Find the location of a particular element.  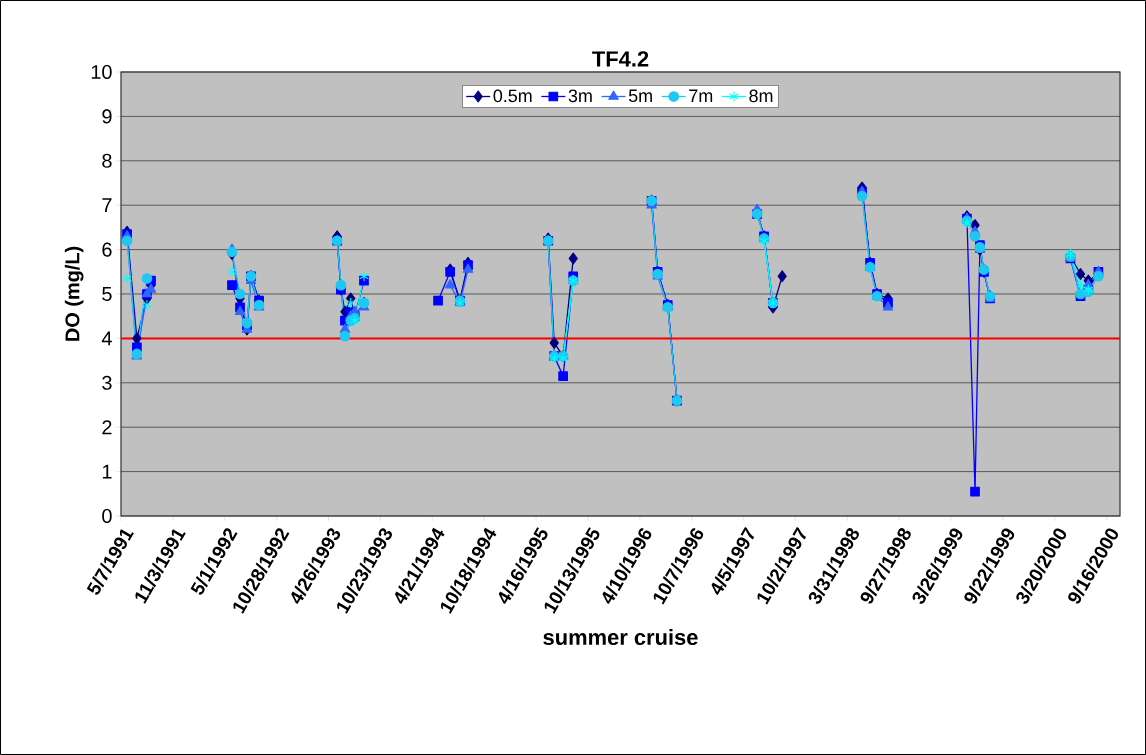

legend-label: 7m is located at coordinates (701, 95).